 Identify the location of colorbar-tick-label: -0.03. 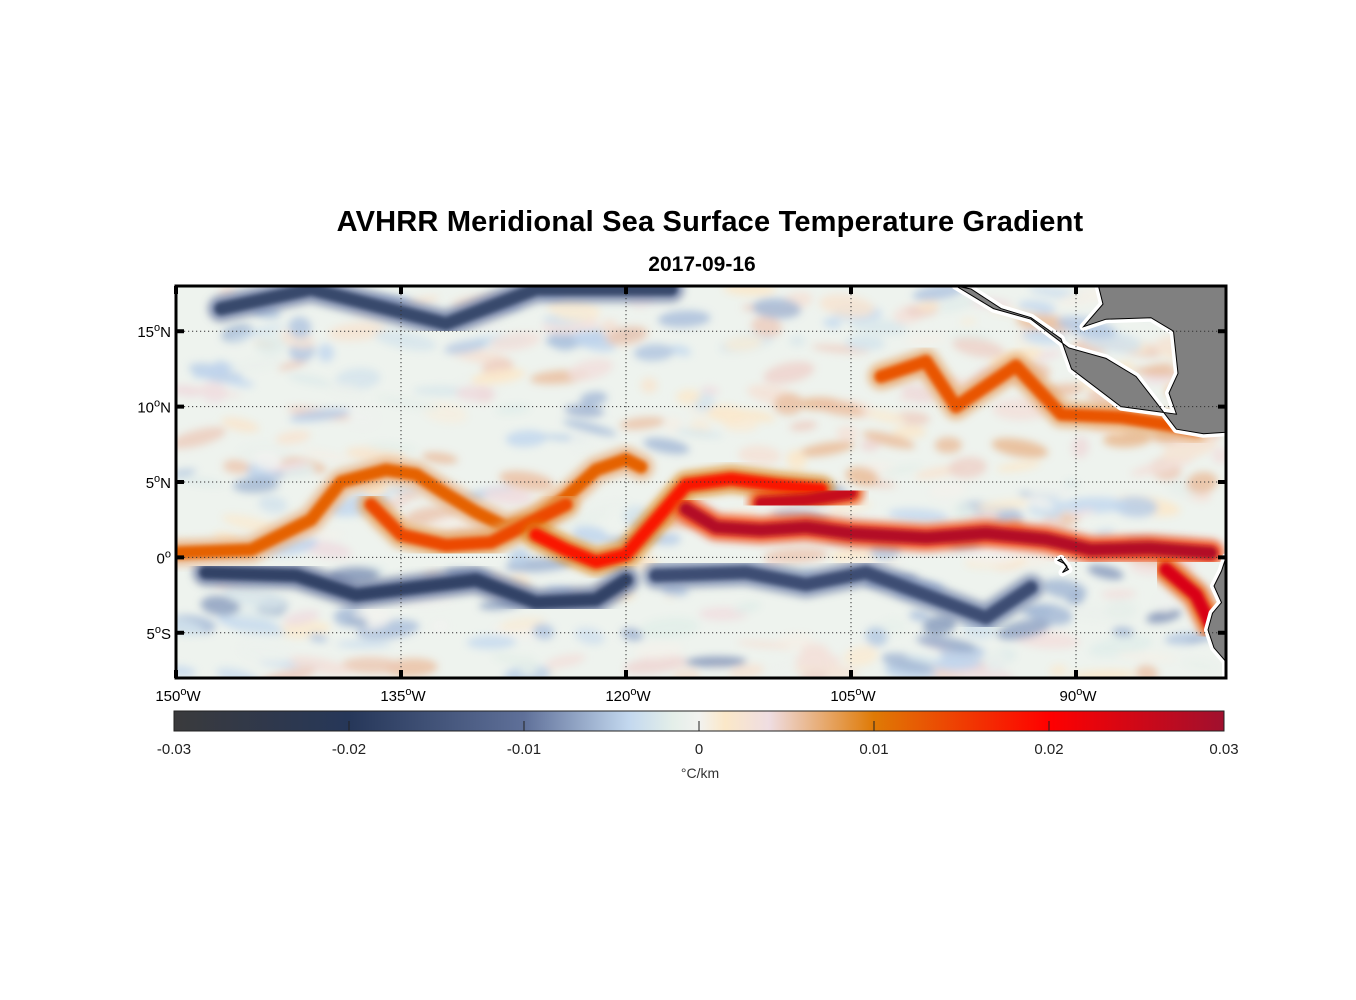
(174, 749).